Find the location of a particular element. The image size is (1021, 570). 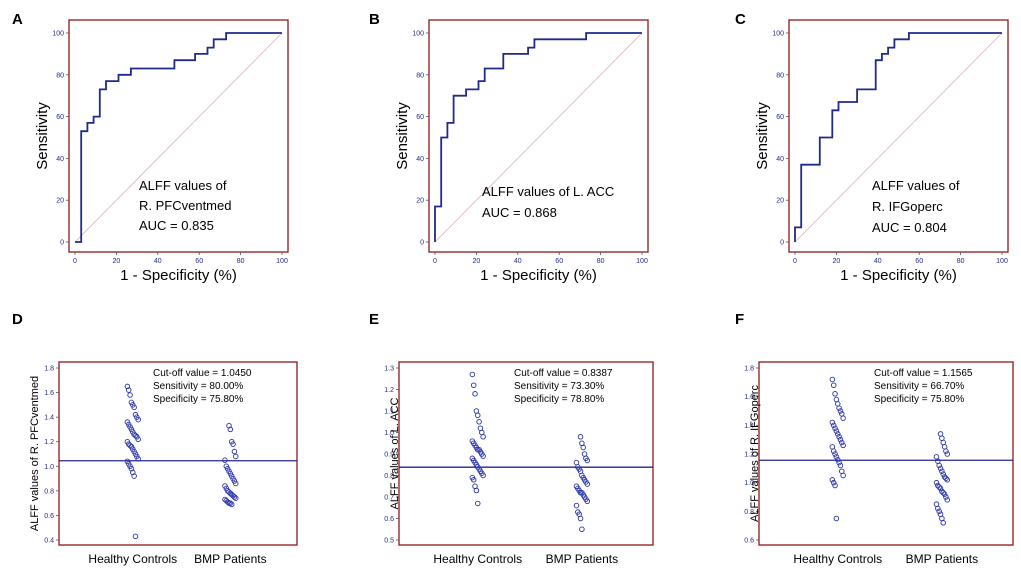

annotation-line: AUC = 0.835 is located at coordinates (176, 225).